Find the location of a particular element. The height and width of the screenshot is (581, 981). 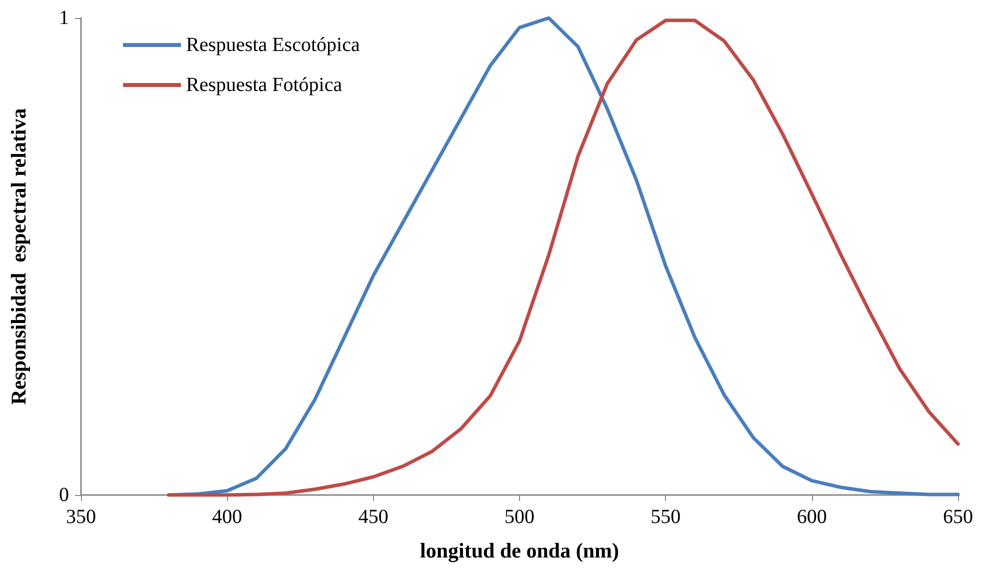

x-tick-label: 450 is located at coordinates (373, 517).